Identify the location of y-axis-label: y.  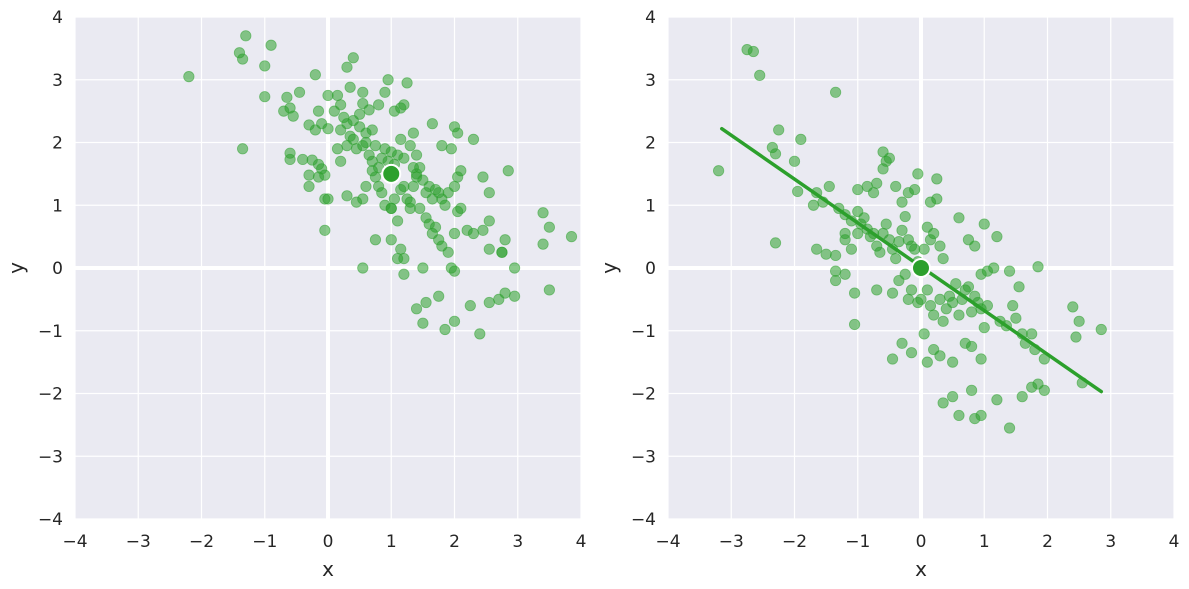
(609, 268).